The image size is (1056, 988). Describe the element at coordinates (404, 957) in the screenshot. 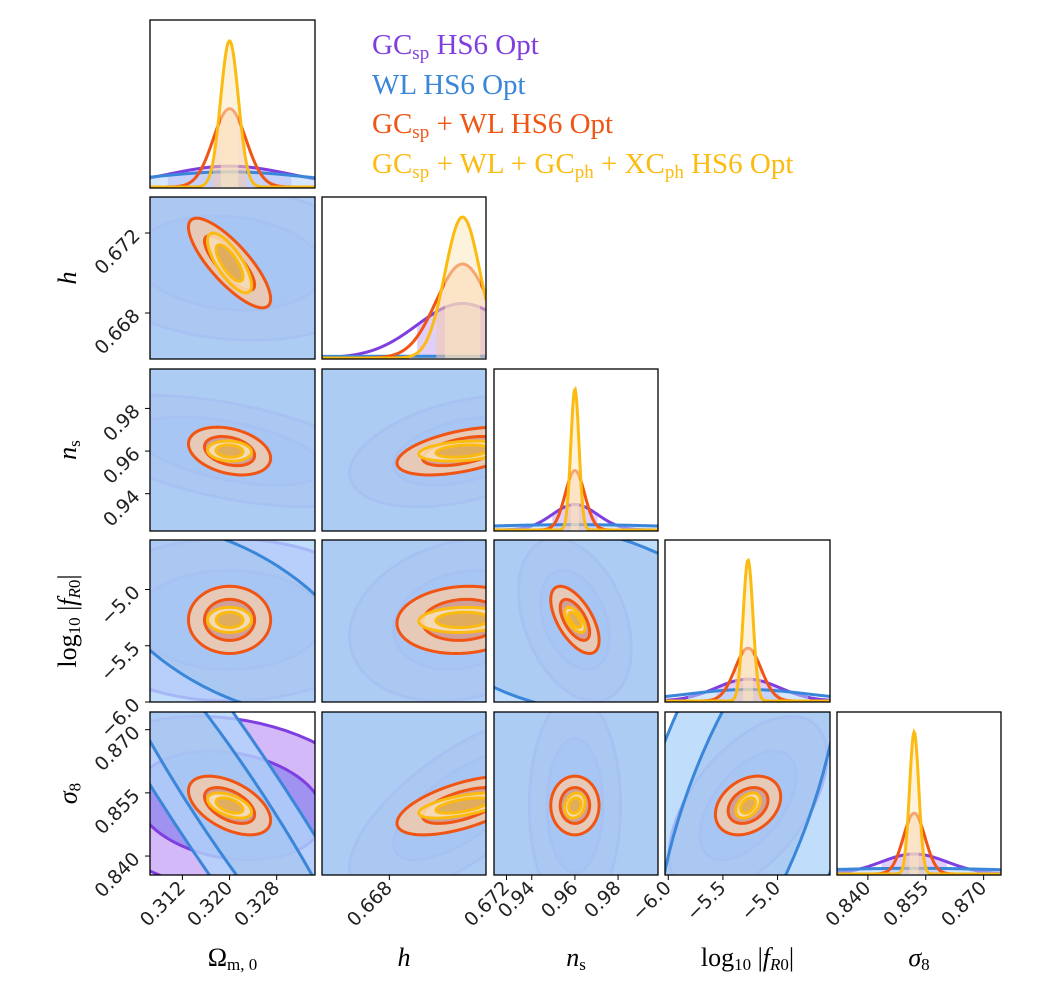

I see `x-axis-label-h: h` at that location.